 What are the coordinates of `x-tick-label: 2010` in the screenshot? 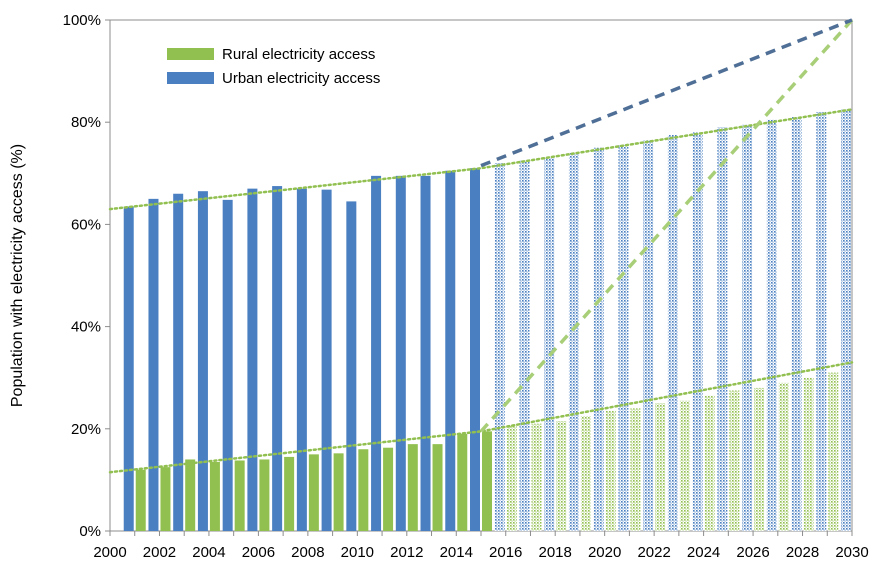 It's located at (357, 552).